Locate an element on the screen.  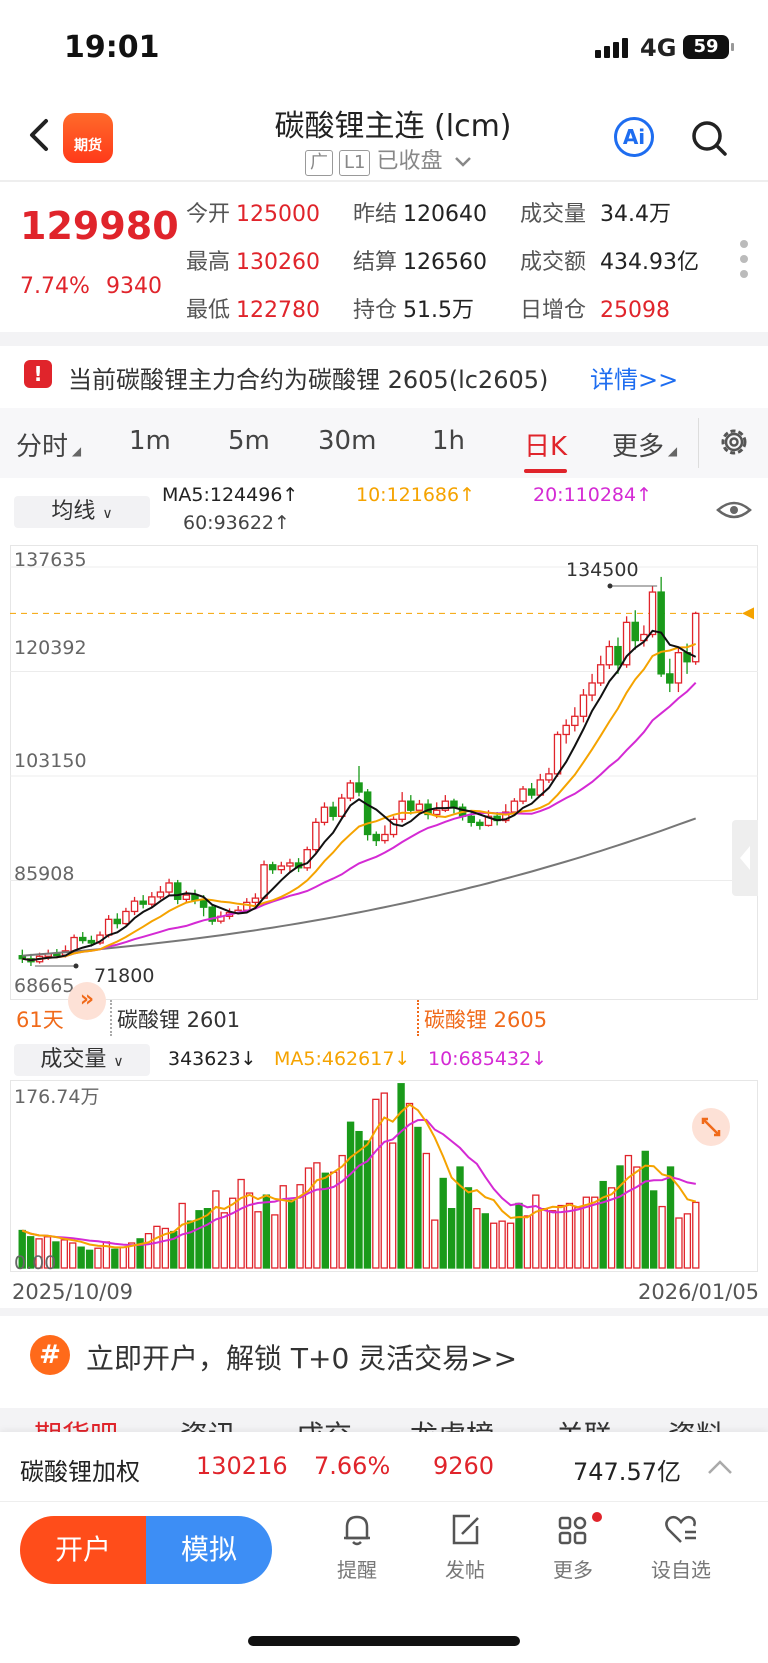
weighted-ticker: 碳酸锂加权 130216 7.66% 9260 747.57亿 is located at coordinates (384, 1467).